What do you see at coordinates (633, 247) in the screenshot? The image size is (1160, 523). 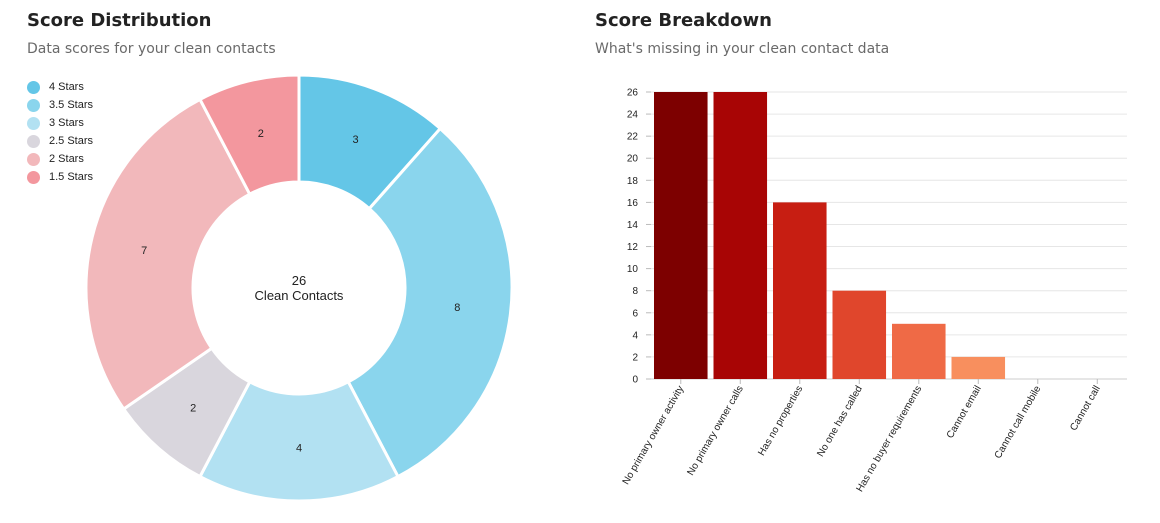 I see `y-tick-label: 12` at bounding box center [633, 247].